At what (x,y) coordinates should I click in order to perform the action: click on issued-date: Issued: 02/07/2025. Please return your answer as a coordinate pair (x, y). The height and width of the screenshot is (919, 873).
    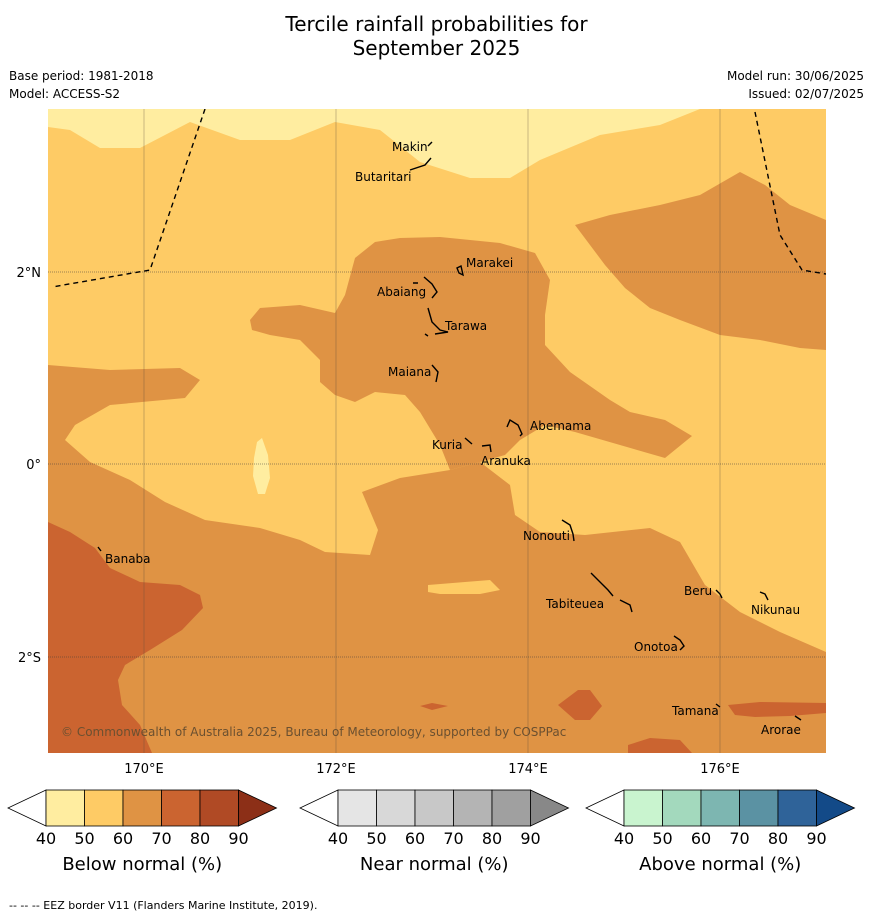
    Looking at the image, I should click on (806, 94).